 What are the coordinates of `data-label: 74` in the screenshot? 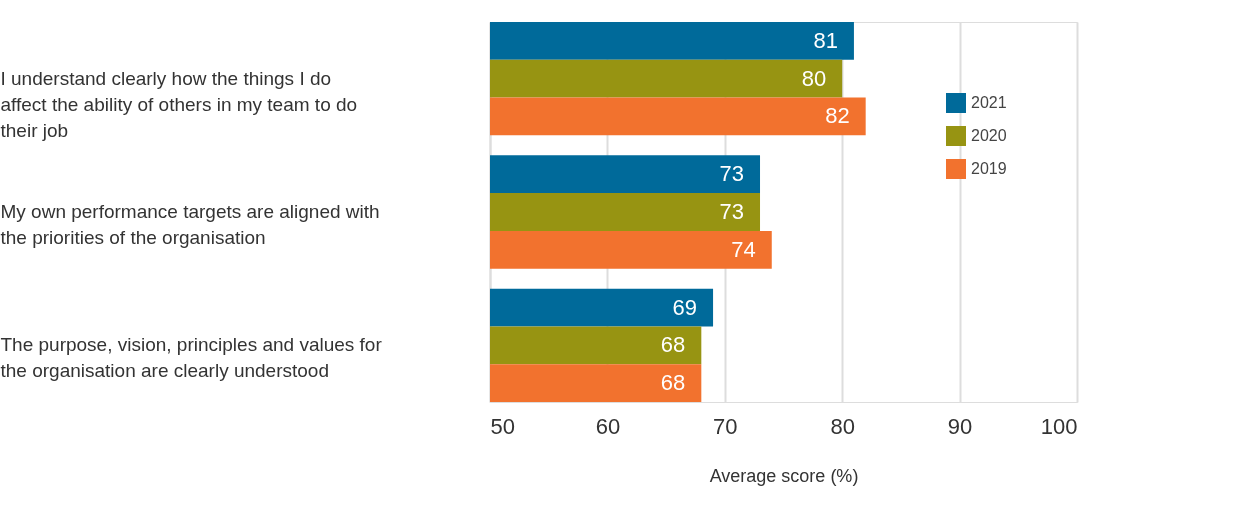 It's located at (743, 249).